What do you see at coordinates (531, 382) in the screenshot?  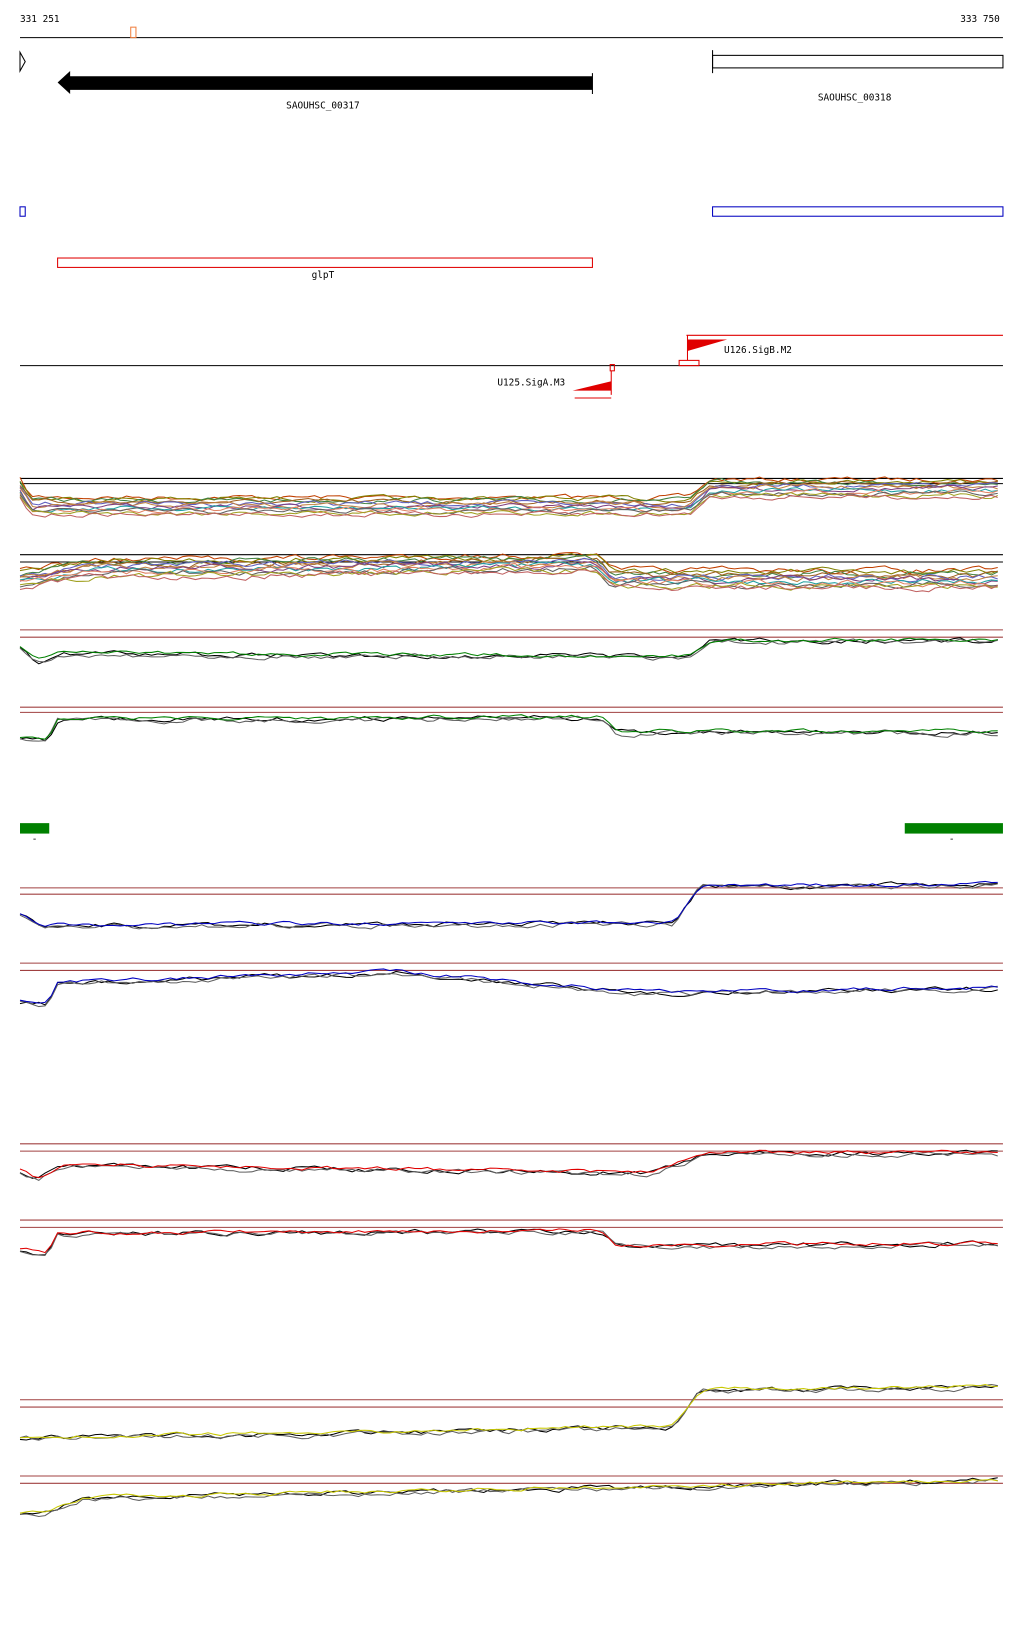 I see `promoter-label: U125.SigA.M3` at bounding box center [531, 382].